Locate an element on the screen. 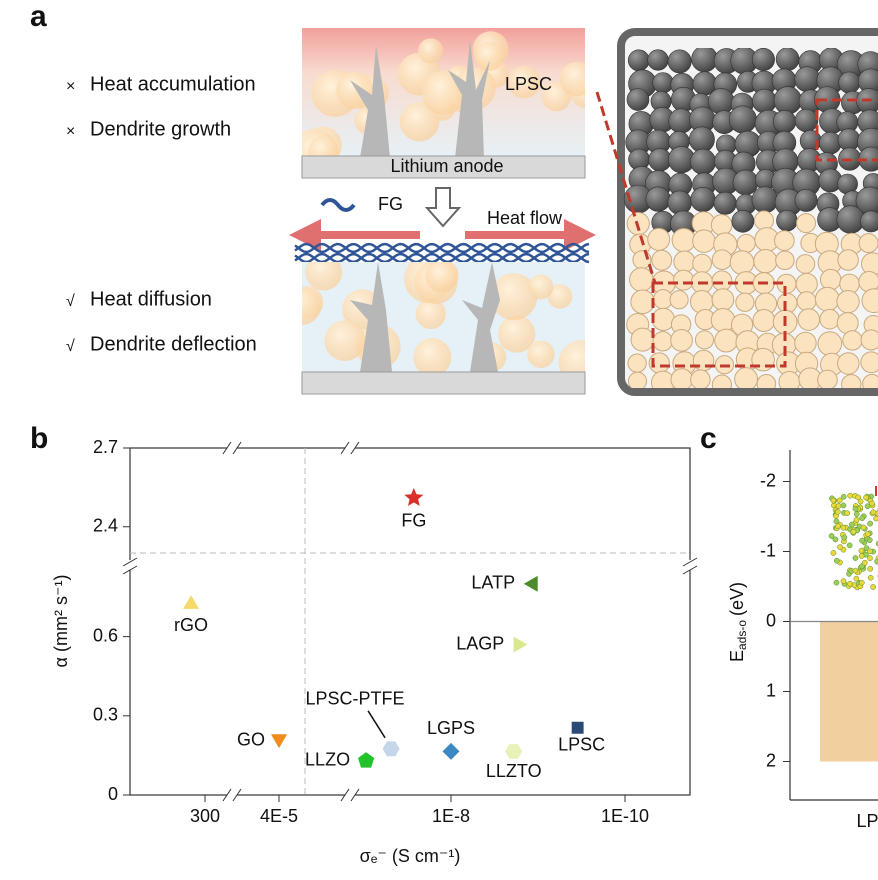 This screenshot has height=880, width=878. x-tick-label: 1E-10 is located at coordinates (625, 816).